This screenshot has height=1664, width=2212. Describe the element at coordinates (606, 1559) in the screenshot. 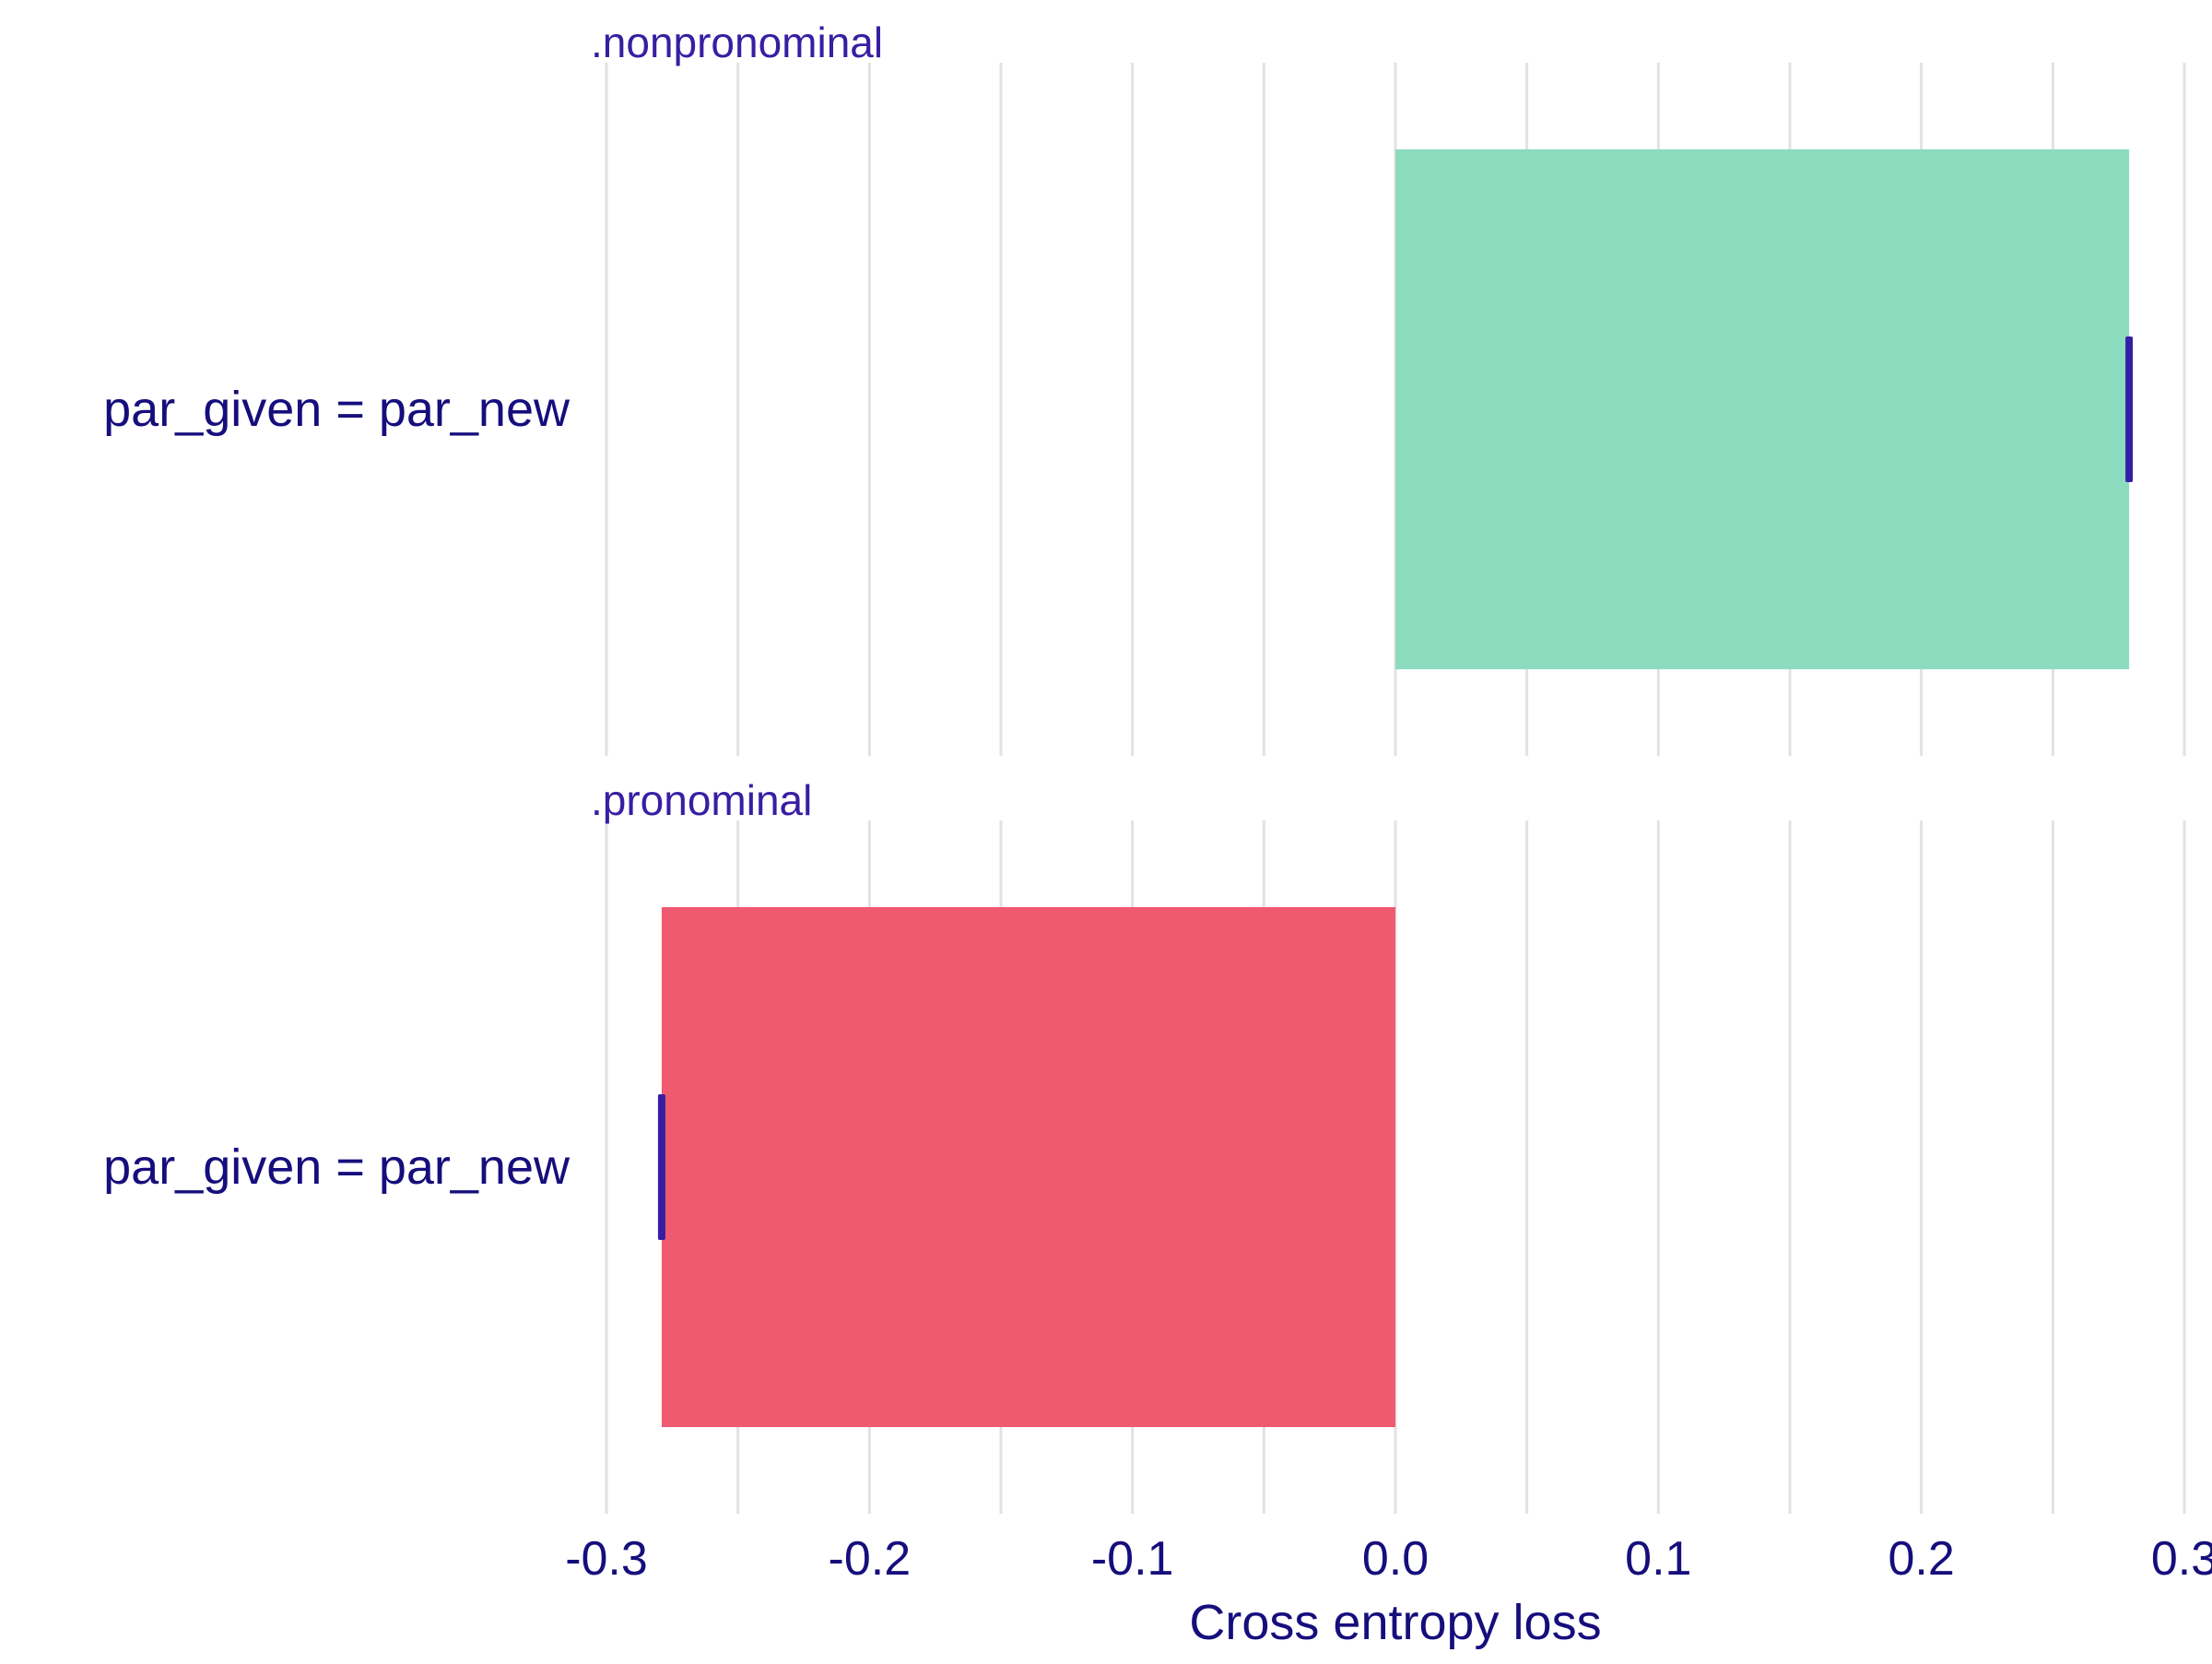

I see `x-tick-label: -0.3` at that location.